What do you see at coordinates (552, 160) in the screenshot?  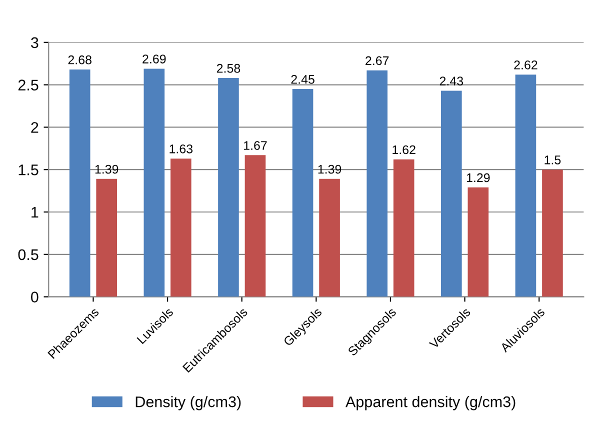 I see `data-label: 1.5` at bounding box center [552, 160].